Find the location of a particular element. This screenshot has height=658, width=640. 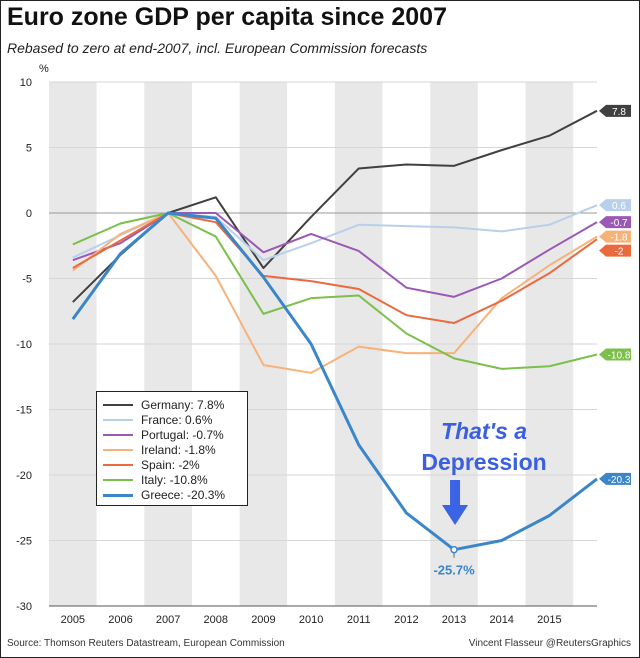

series-line-spain is located at coordinates (335, 268).